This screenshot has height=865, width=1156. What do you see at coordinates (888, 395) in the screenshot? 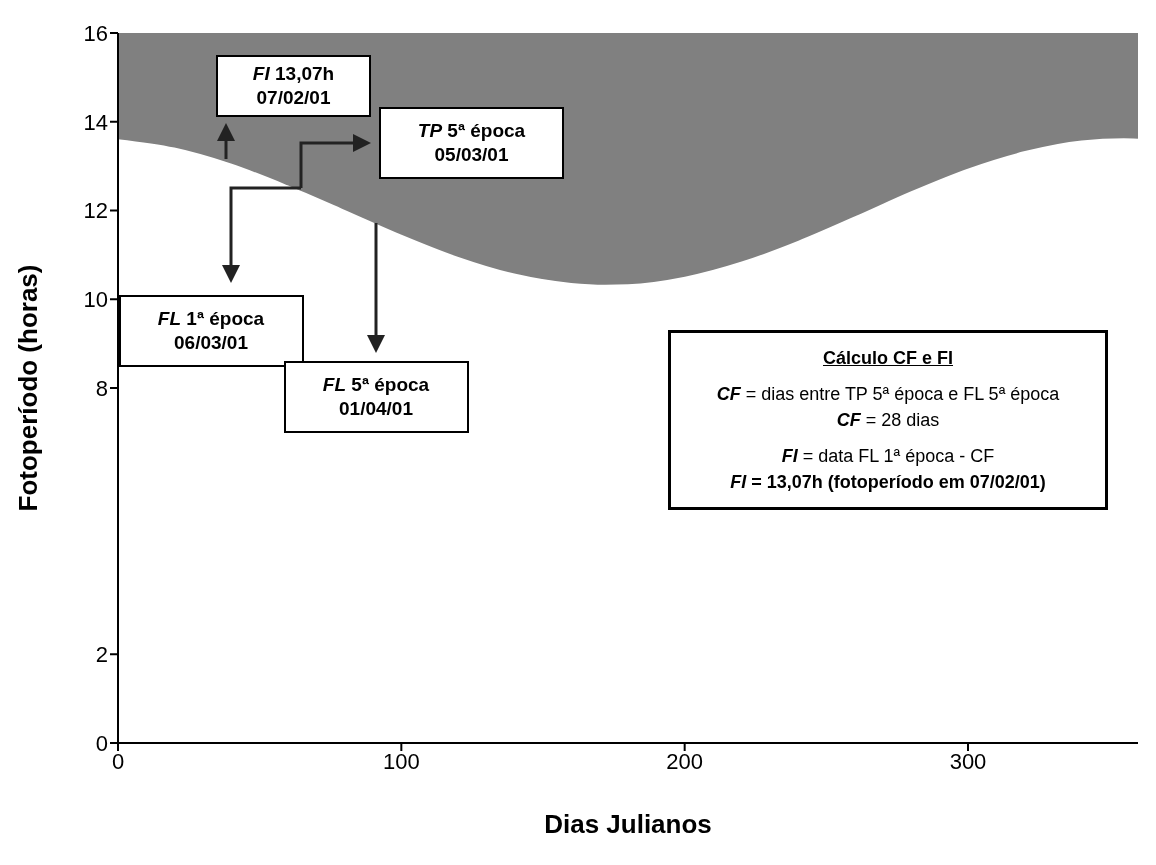
I see `annotation: CF = dias entre TP 5ª época e FL 5ª época` at bounding box center [888, 395].